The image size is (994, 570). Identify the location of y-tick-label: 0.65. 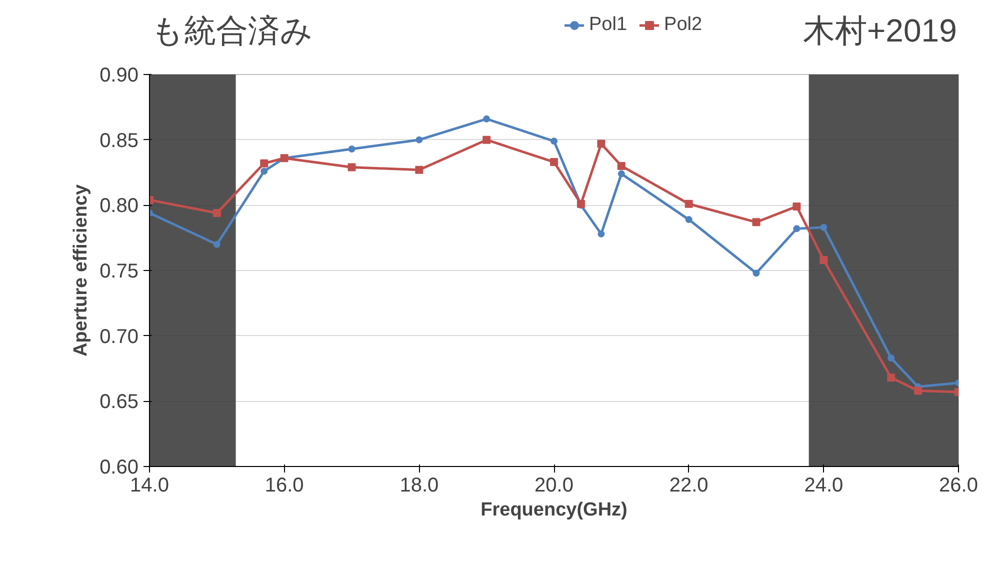
(119, 402).